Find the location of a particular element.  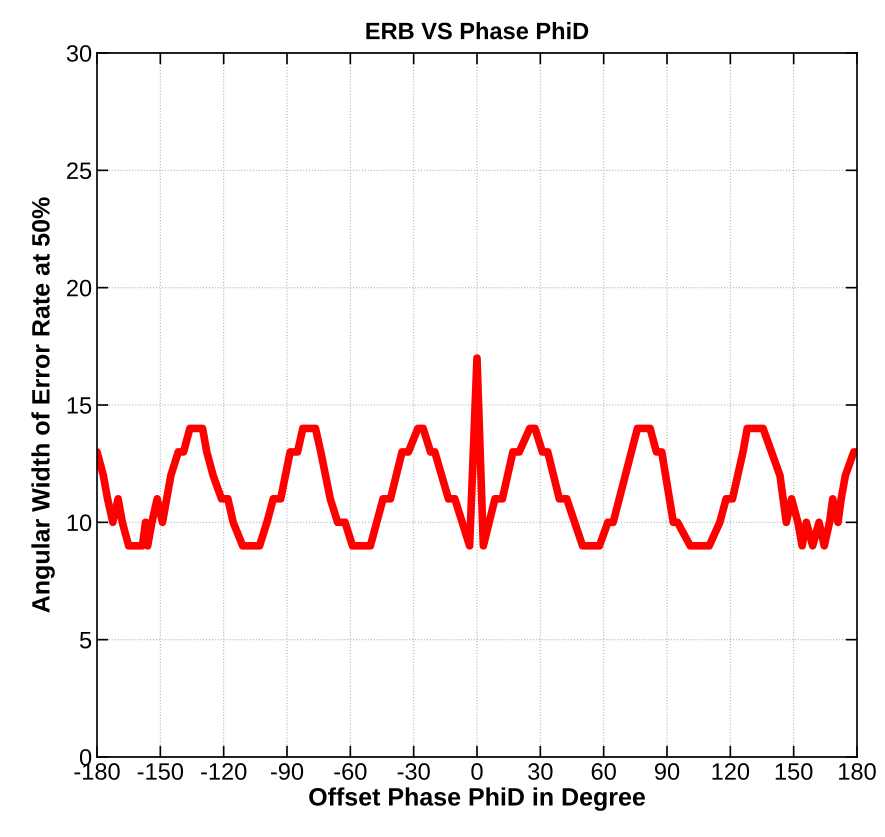

x-tick-label: 0 is located at coordinates (477, 771).